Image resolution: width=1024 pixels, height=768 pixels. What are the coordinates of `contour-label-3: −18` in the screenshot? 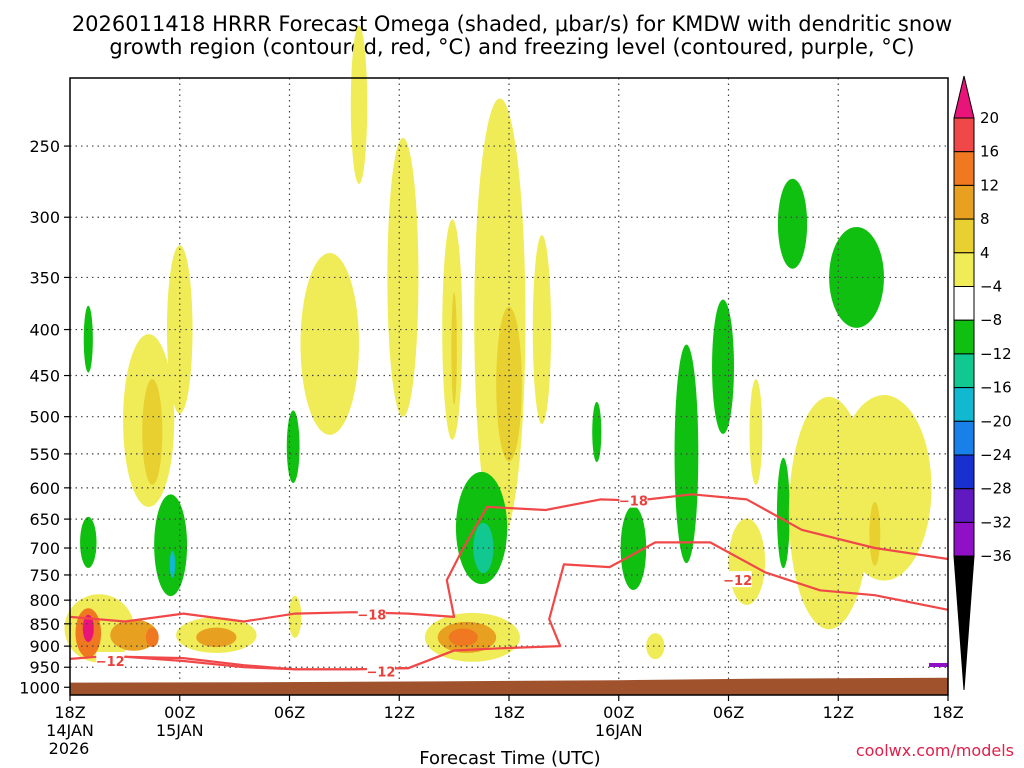 It's located at (633, 502).